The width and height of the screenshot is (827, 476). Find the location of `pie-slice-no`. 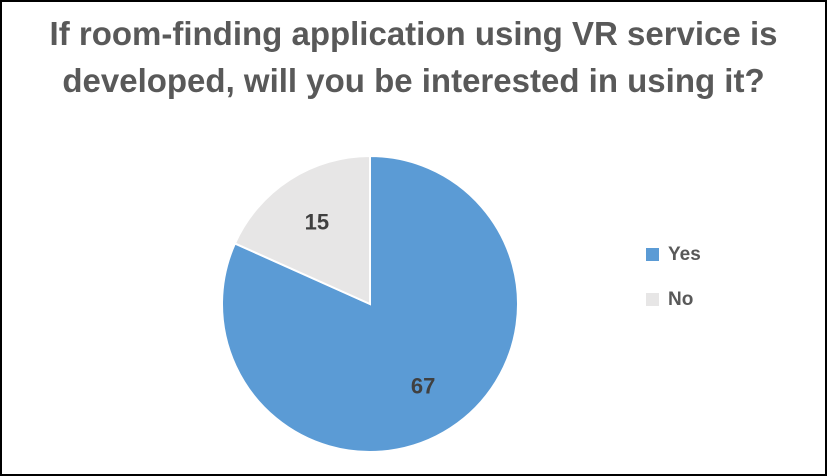

pie-slice-no is located at coordinates (302, 230).